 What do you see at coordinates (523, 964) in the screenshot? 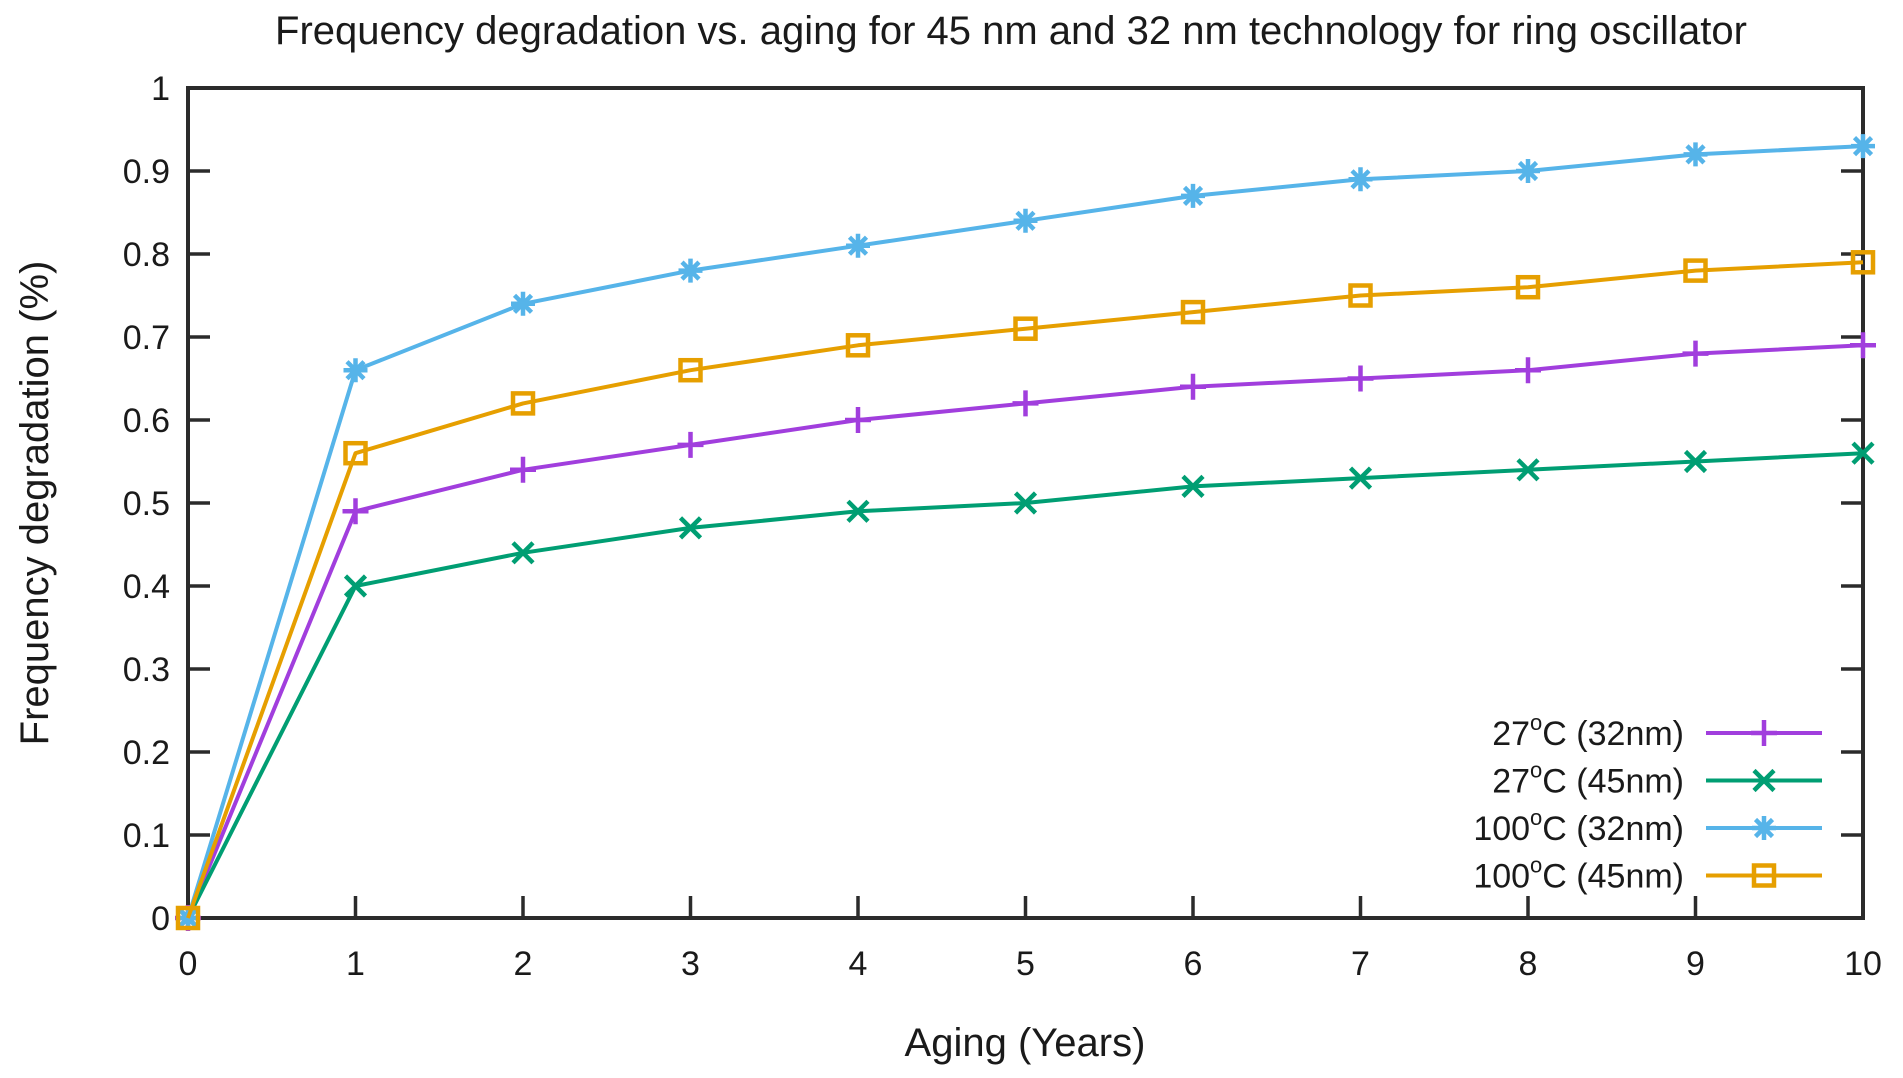
I see `x-tick-label: 2` at bounding box center [523, 964].